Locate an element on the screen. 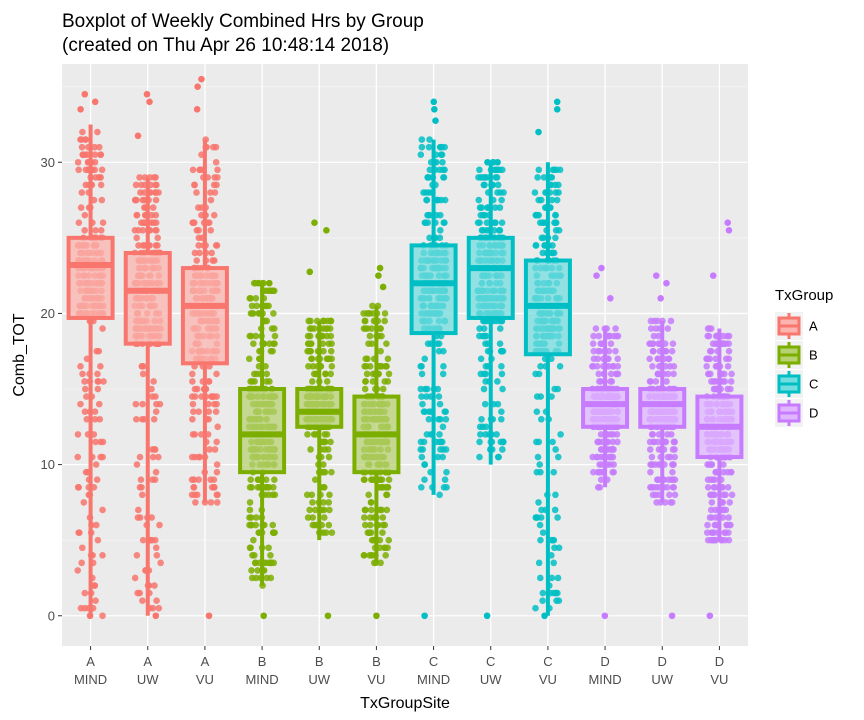 The height and width of the screenshot is (720, 864). legend-key-A is located at coordinates (789, 326).